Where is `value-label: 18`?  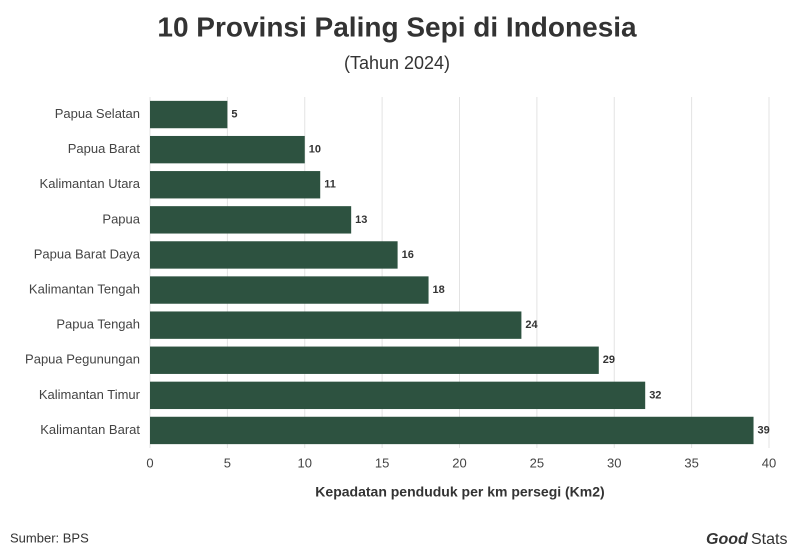
value-label: 18 is located at coordinates (439, 290).